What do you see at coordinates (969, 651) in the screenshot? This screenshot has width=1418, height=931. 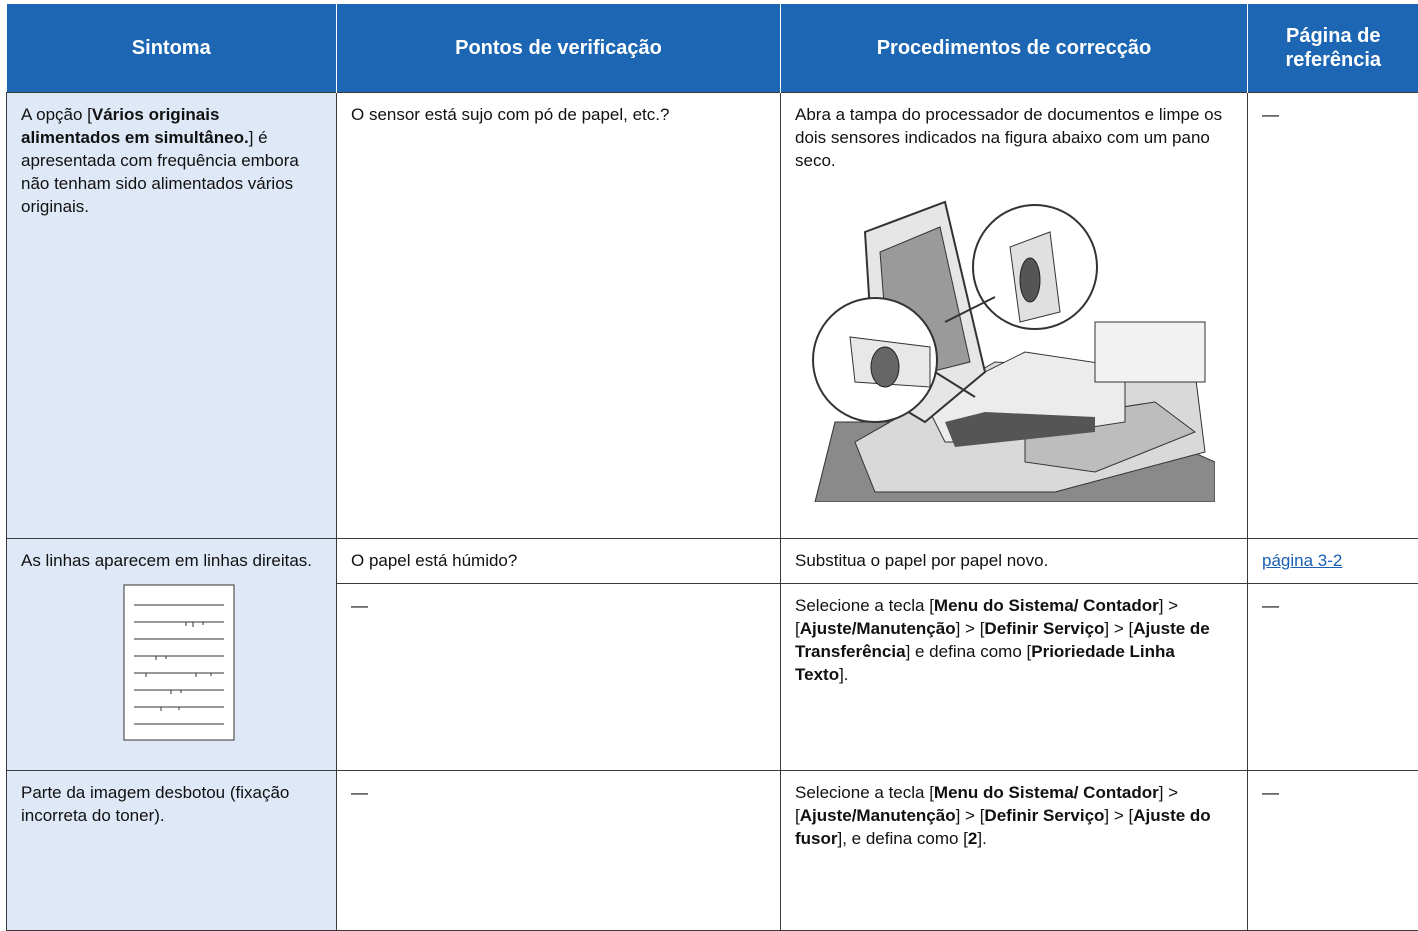 I see `text: ] e defina como [` at bounding box center [969, 651].